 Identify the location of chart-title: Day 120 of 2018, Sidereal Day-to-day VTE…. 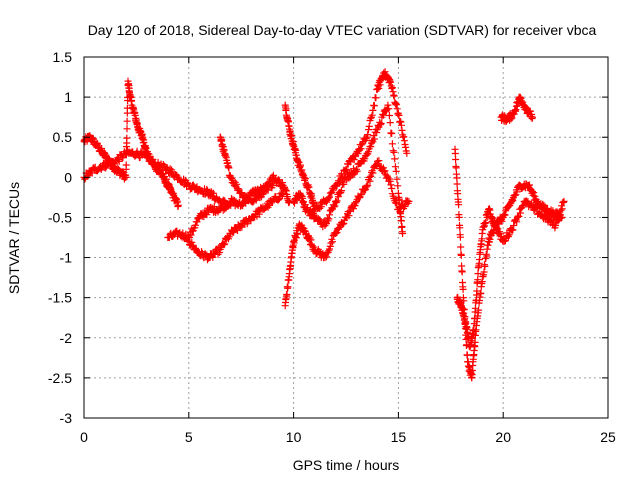
(342, 30).